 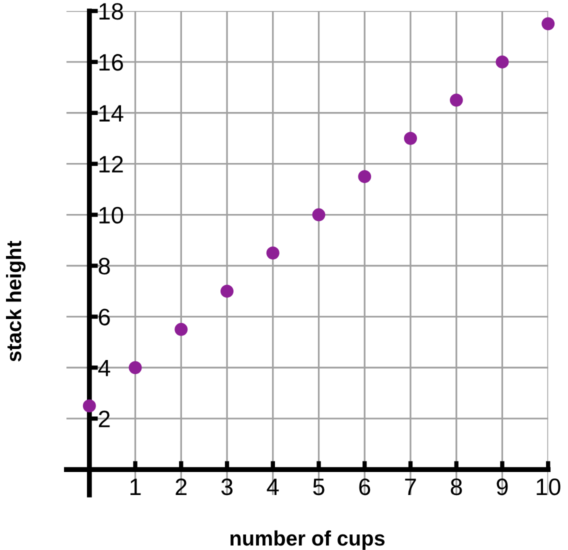 What do you see at coordinates (112, 215) in the screenshot?
I see `y-tick-label: 10` at bounding box center [112, 215].